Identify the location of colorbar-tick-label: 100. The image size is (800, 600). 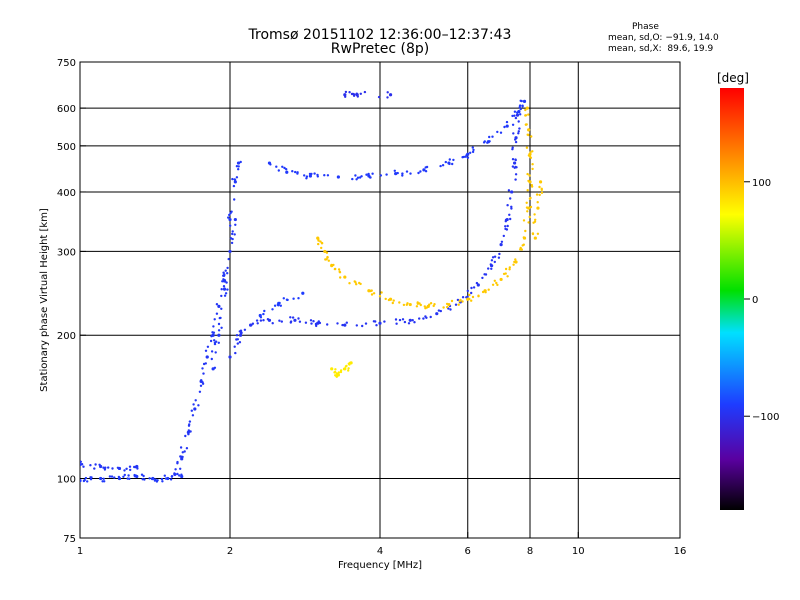
(761, 183).